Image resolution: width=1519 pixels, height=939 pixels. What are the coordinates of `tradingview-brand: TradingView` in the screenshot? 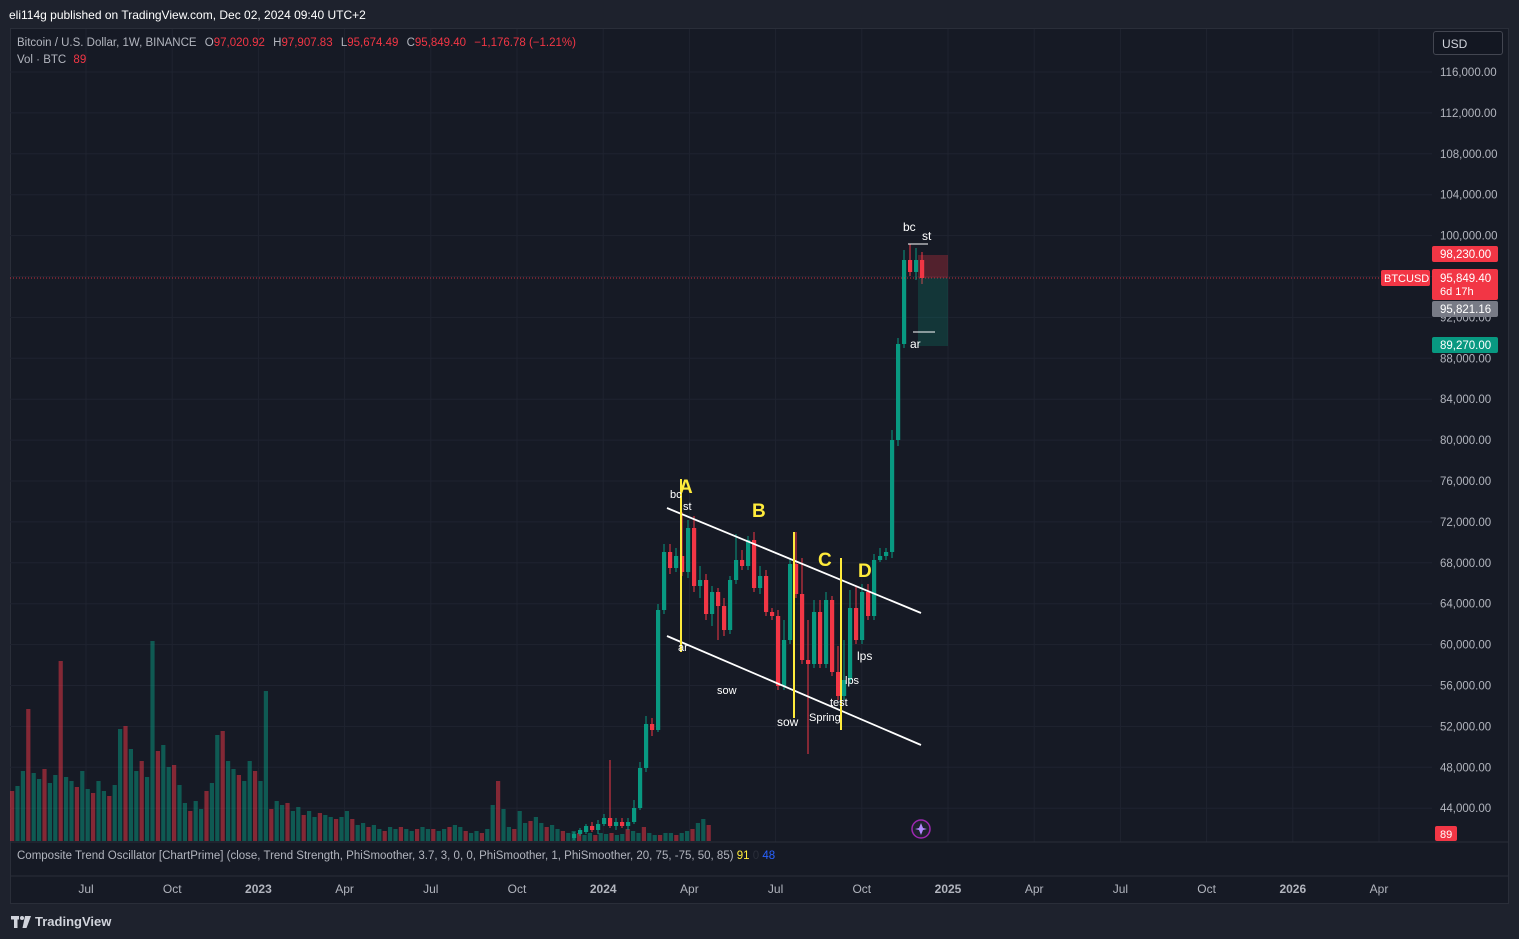 It's located at (73, 921).